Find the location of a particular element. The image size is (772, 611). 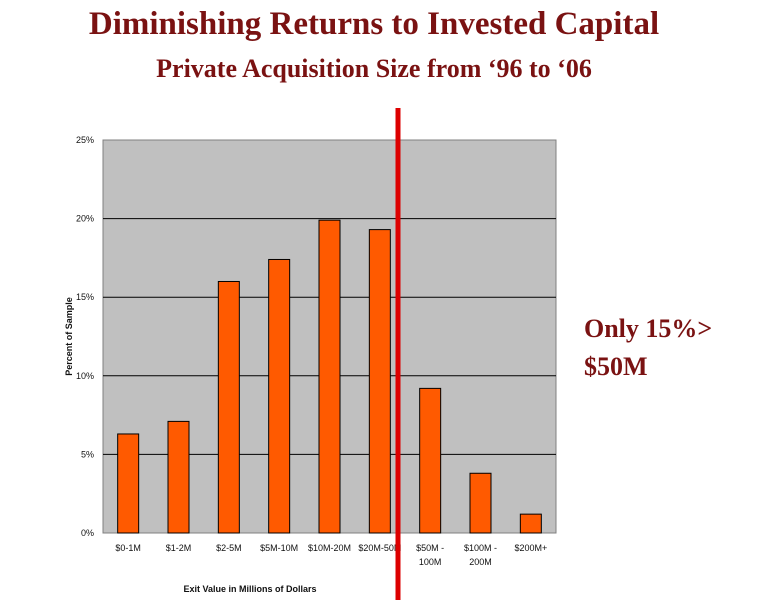

page-subtitle: Private Acquisition Size from ‘96 to ‘06 is located at coordinates (374, 68).